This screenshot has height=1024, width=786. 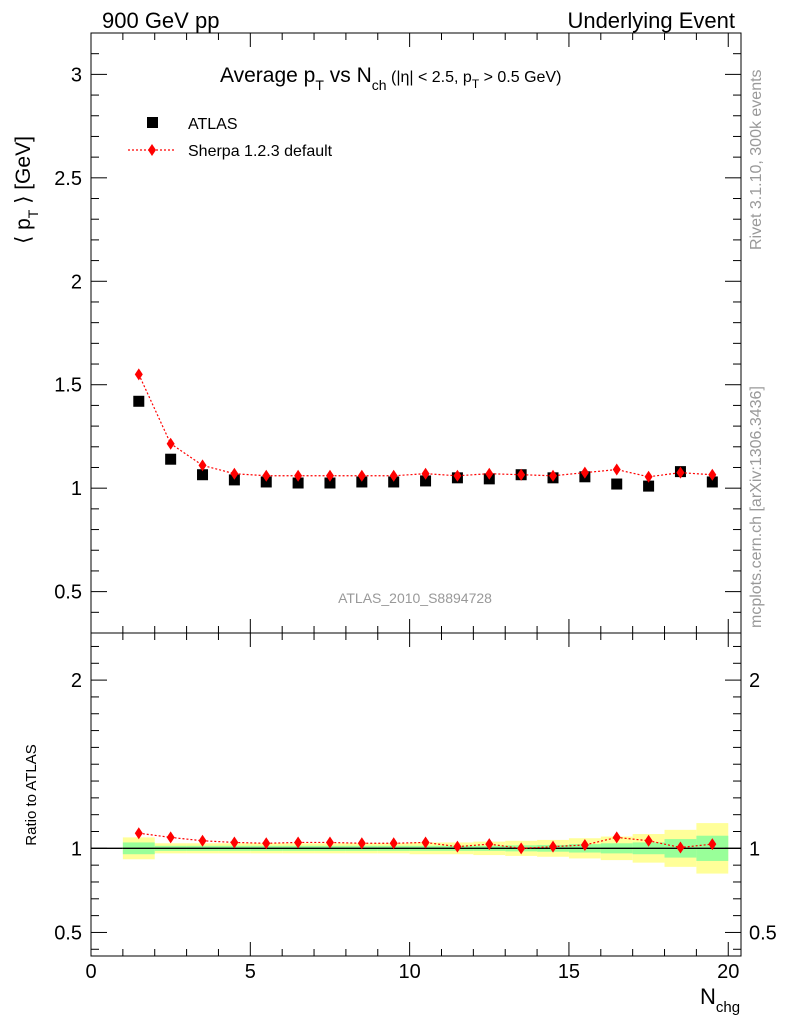 I want to click on y-tick-label: 2, so click(x=76, y=282).